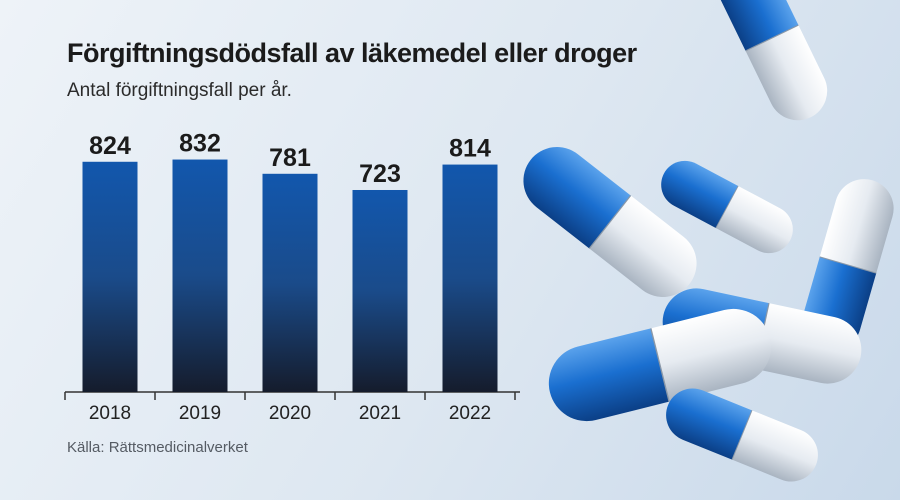  Describe the element at coordinates (110, 276) in the screenshot. I see `bar-2018` at that location.